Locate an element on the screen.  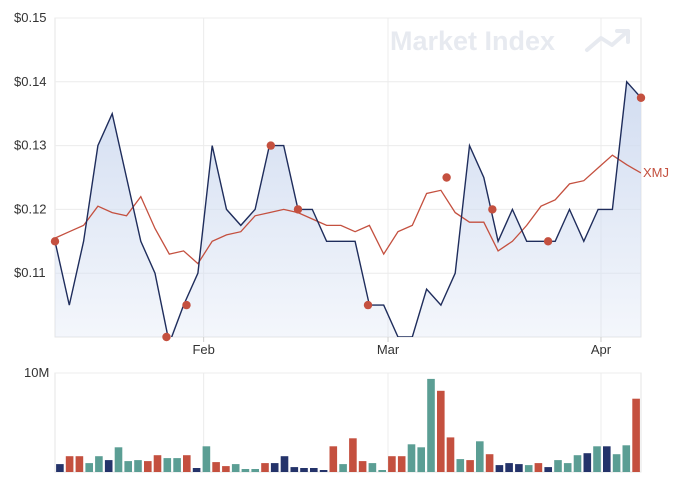
trend-arrow-icon is located at coordinates (607, 40).